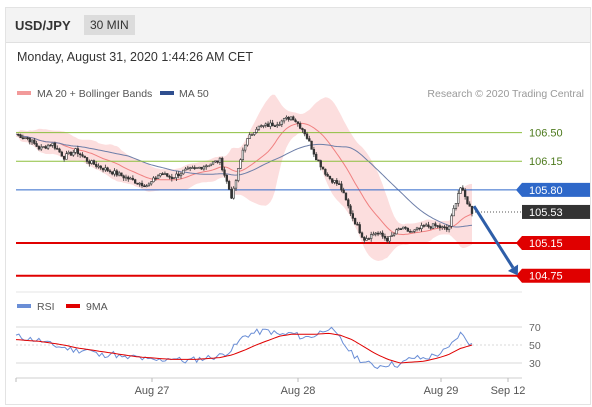 The width and height of the screenshot is (592, 407). Describe the element at coordinates (109, 25) in the screenshot. I see `timeframe-button: 30 MIN` at that location.